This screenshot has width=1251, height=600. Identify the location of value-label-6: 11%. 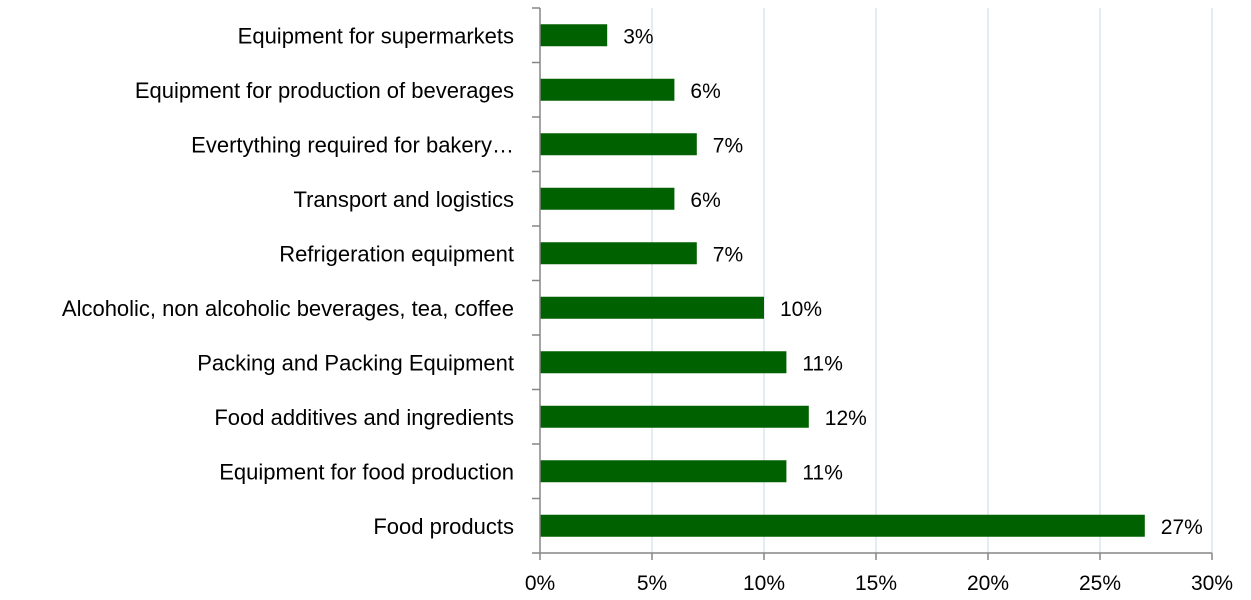
(822, 363).